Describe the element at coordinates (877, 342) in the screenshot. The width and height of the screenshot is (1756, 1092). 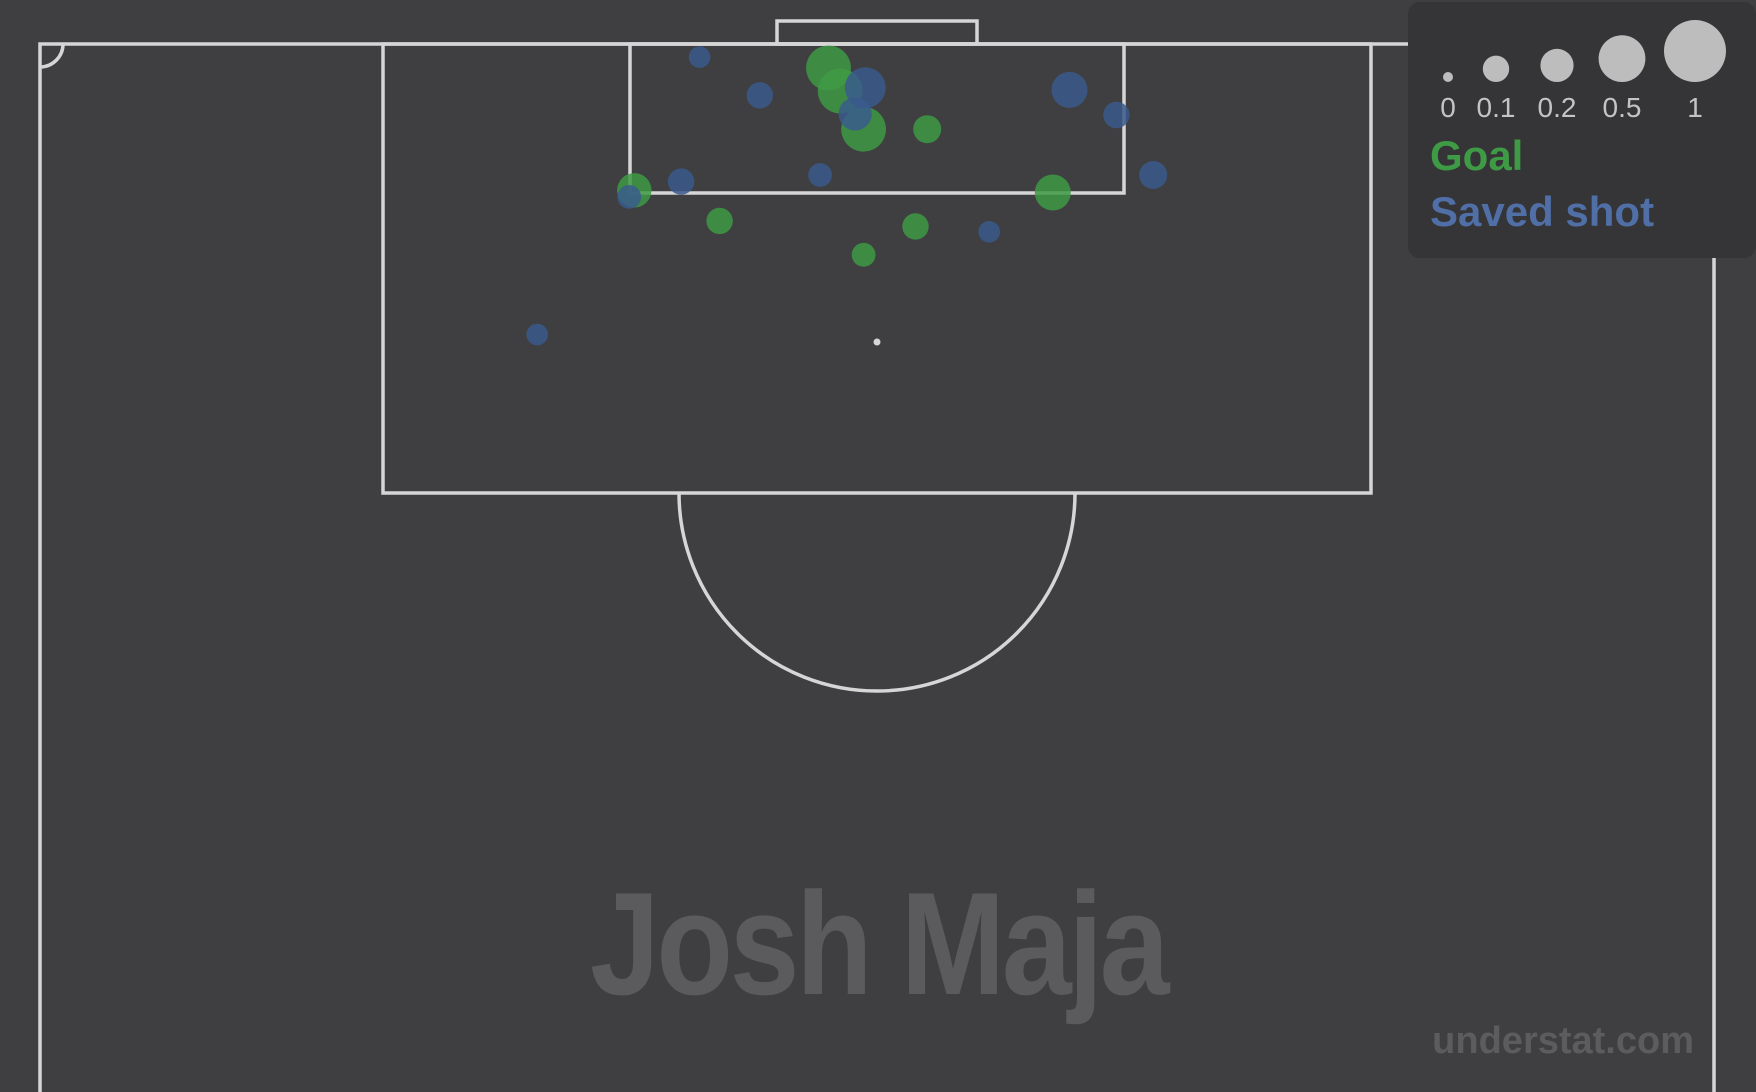
I see `penalty-spot` at that location.